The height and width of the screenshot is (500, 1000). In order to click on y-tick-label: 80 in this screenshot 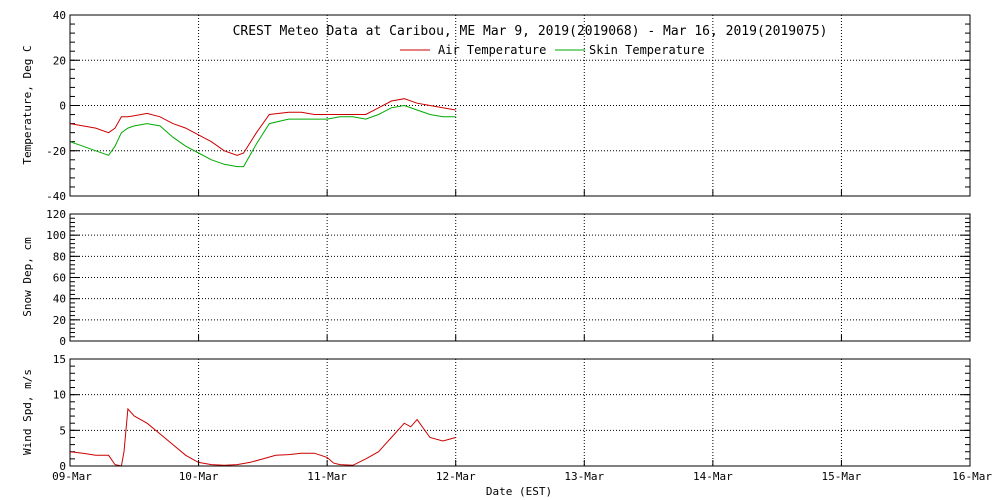, I will do `click(59, 256)`.